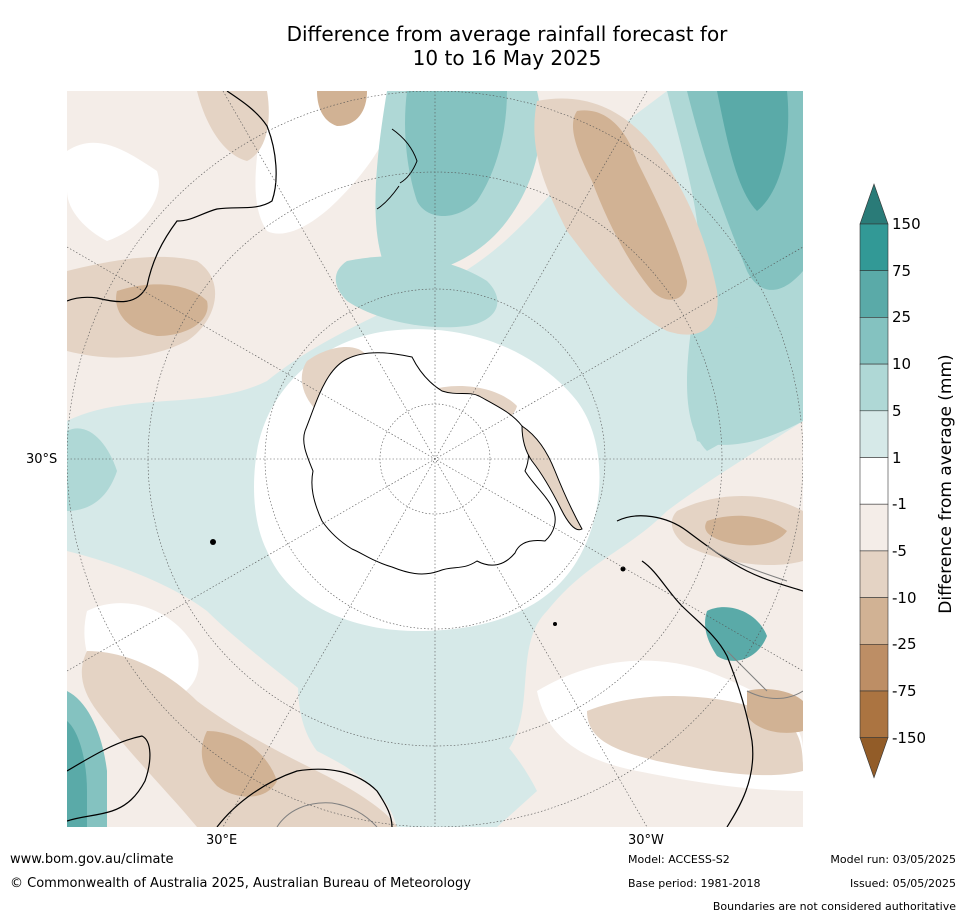 This screenshot has width=965, height=919. I want to click on anomaly-region-10-to-25-pacific, so click(456, 153).